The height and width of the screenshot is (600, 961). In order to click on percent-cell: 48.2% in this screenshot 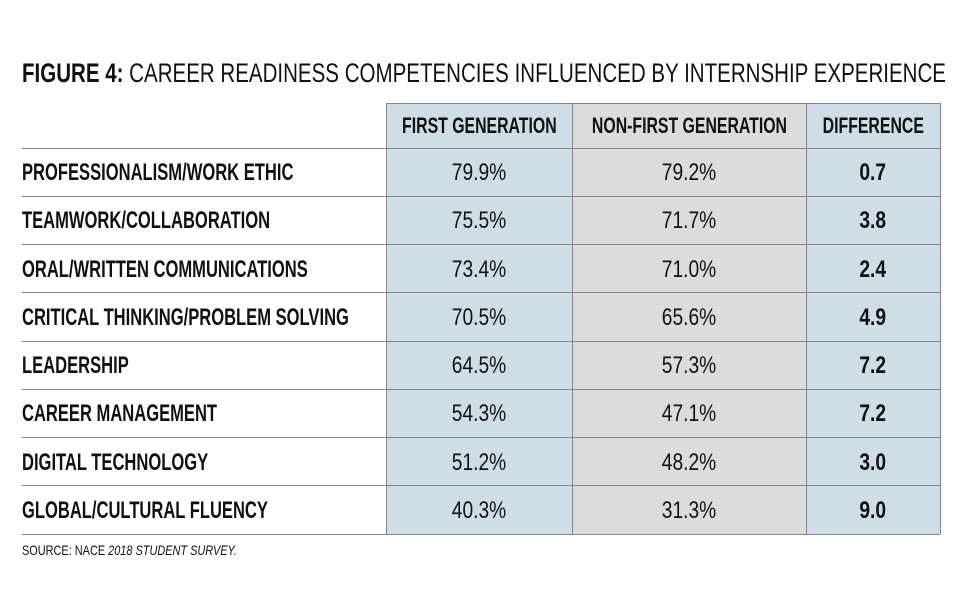, I will do `click(689, 463)`.